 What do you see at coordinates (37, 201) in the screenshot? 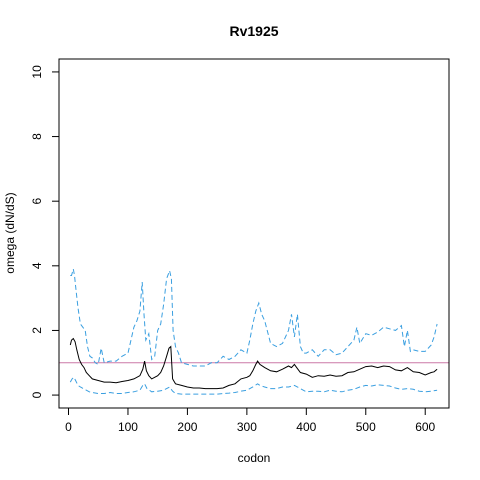
I see `y-tick-label: 6` at bounding box center [37, 201].